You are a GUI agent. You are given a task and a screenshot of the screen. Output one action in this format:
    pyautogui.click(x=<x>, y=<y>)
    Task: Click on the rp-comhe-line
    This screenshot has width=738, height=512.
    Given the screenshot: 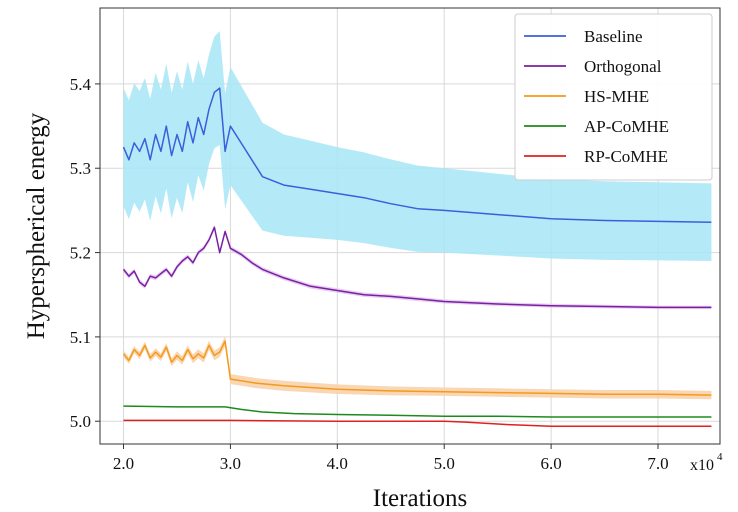 What is the action you would take?
    pyautogui.click(x=417, y=423)
    